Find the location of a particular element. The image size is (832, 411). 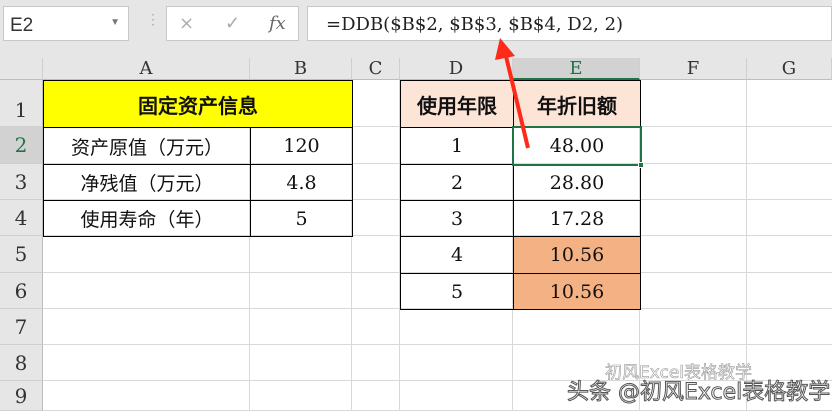

asset-table-title: 固定资产信息 is located at coordinates (198, 104).